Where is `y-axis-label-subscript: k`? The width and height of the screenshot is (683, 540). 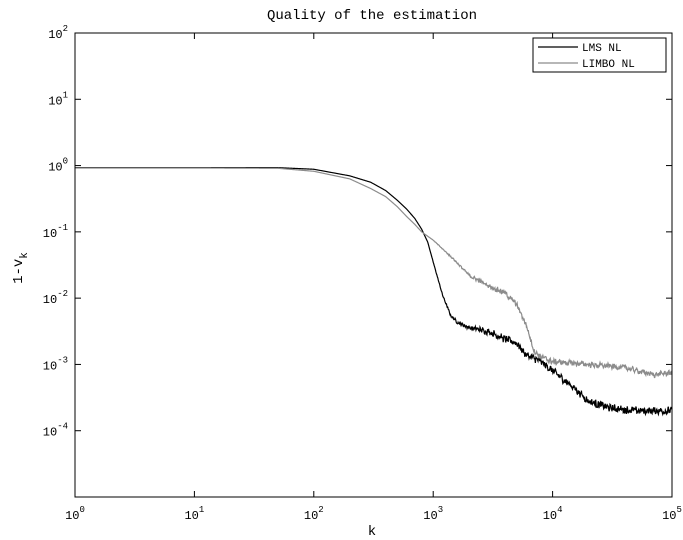
y-axis-label-subscript: k is located at coordinates (25, 255).